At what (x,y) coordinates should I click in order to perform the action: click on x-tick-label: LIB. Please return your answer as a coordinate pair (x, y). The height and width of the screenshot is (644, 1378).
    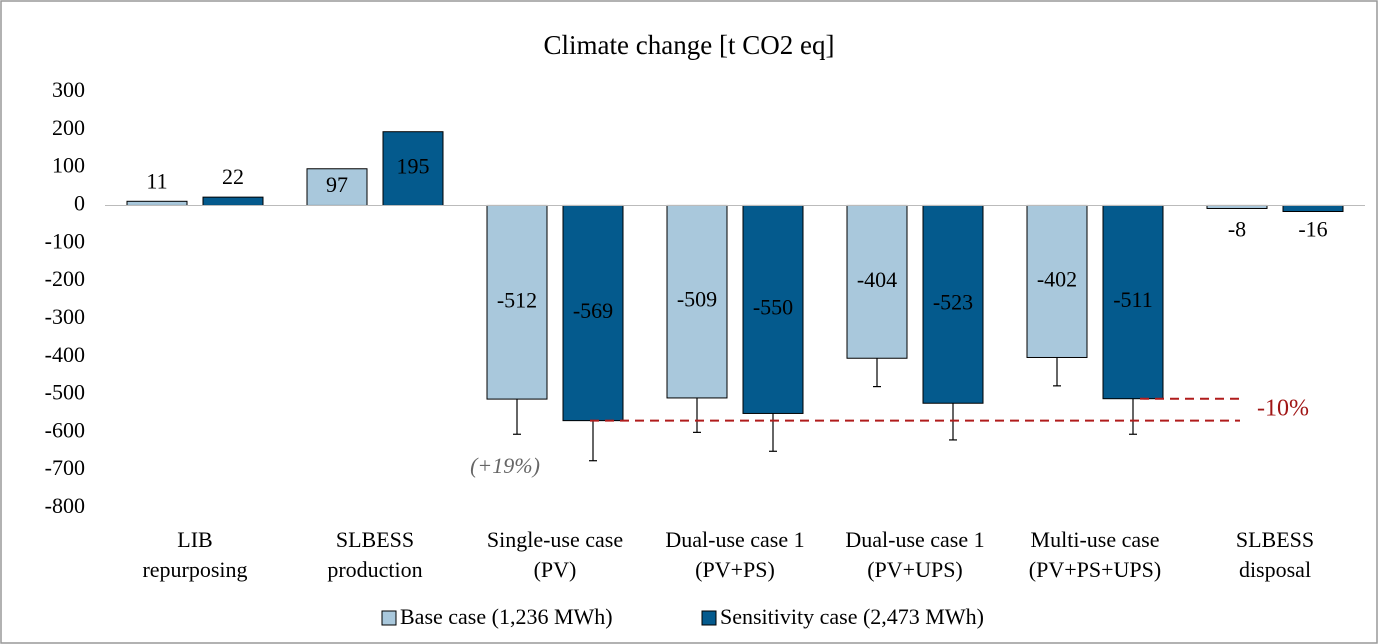
    Looking at the image, I should click on (194, 539).